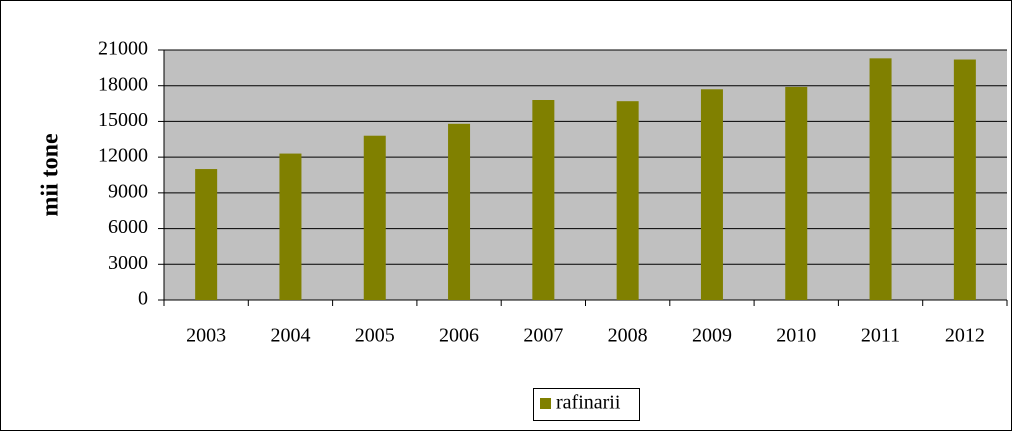 This screenshot has width=1012, height=431. Describe the element at coordinates (375, 336) in the screenshot. I see `x-tick-label: 2005` at that location.